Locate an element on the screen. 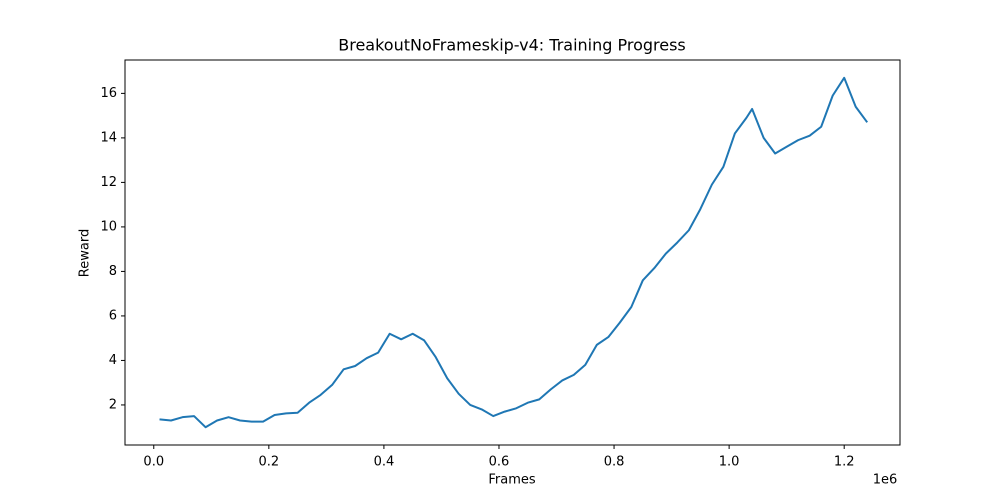 This screenshot has width=1000, height=500. y-tick-label: 16 is located at coordinates (108, 93).